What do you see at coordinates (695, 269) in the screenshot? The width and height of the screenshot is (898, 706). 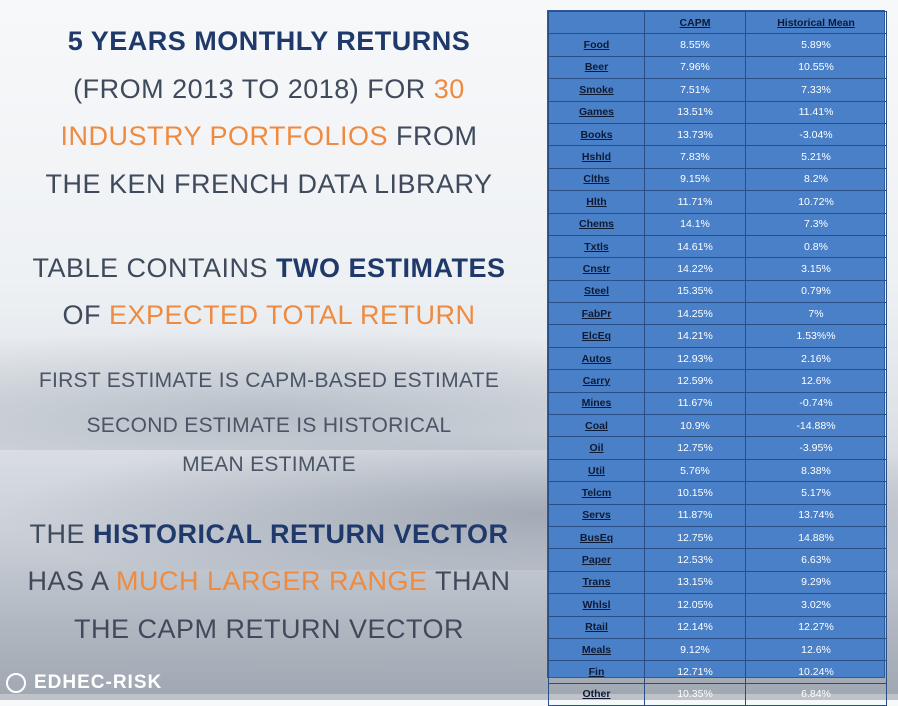 I see `capm-cell: 14.22%` at bounding box center [695, 269].